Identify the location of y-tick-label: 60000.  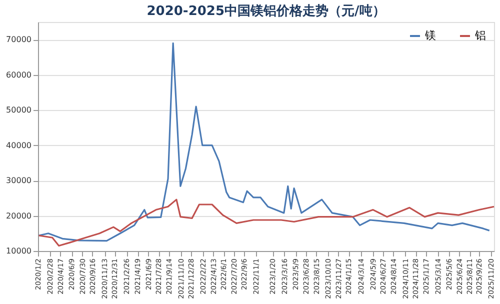
(19, 75).